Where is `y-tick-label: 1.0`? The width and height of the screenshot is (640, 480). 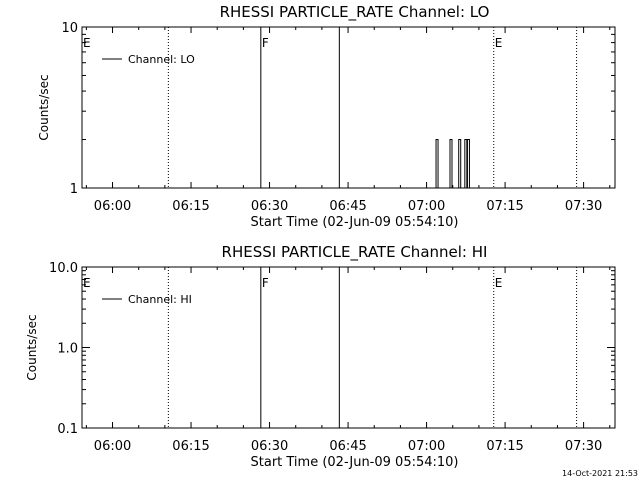
y-tick-label: 1.0 is located at coordinates (67, 349).